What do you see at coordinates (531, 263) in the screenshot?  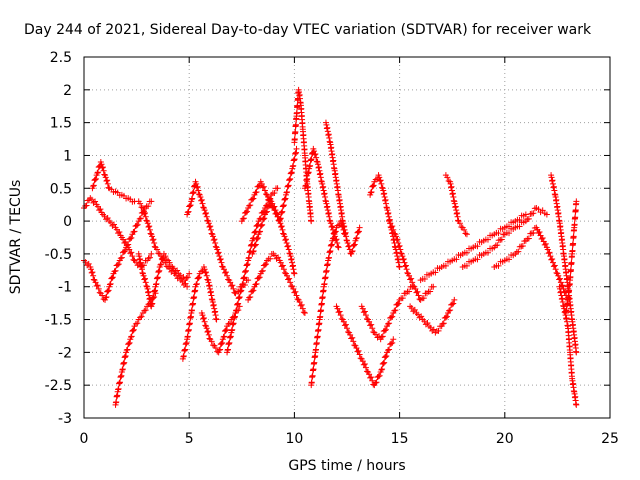 I see `series-track-z` at bounding box center [531, 263].